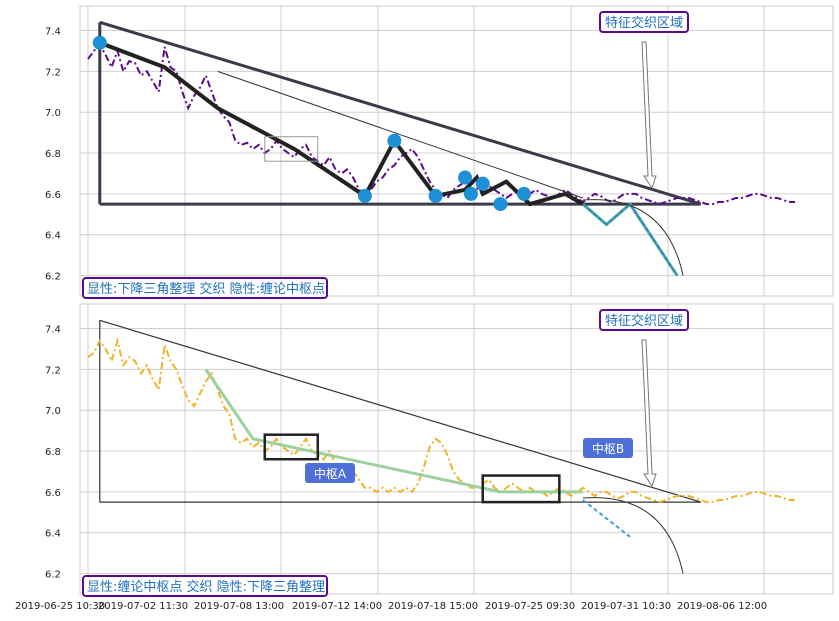 This screenshot has width=839, height=621. What do you see at coordinates (337, 606) in the screenshot?
I see `x-tick-label: 2019-07-12 14:00` at bounding box center [337, 606].